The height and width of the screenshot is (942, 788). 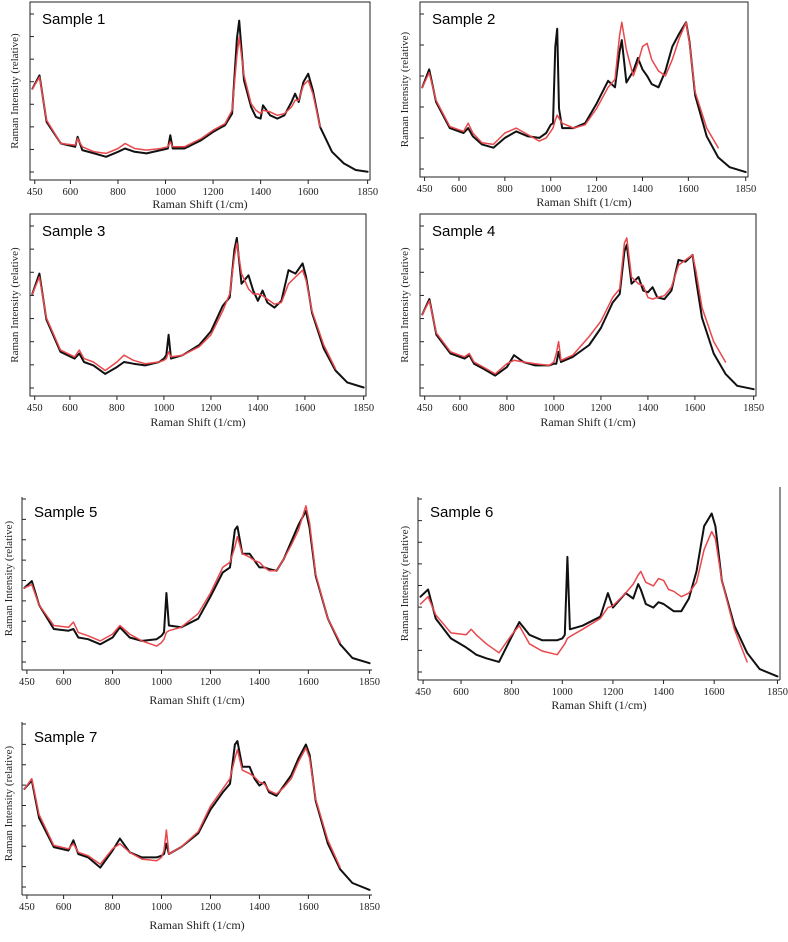 I want to click on chart-title: Sample 6, so click(x=461, y=512).